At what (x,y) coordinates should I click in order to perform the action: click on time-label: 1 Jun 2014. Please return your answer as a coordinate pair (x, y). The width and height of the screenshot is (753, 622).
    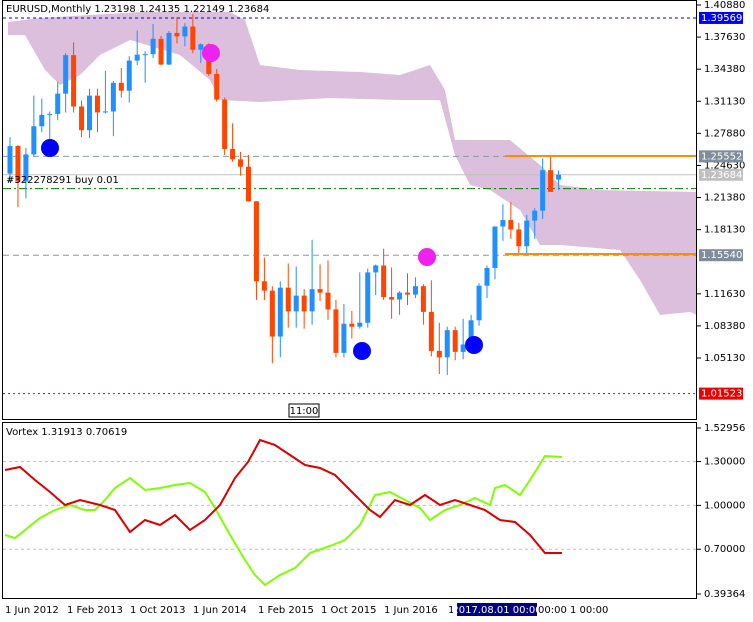
    Looking at the image, I should click on (220, 610).